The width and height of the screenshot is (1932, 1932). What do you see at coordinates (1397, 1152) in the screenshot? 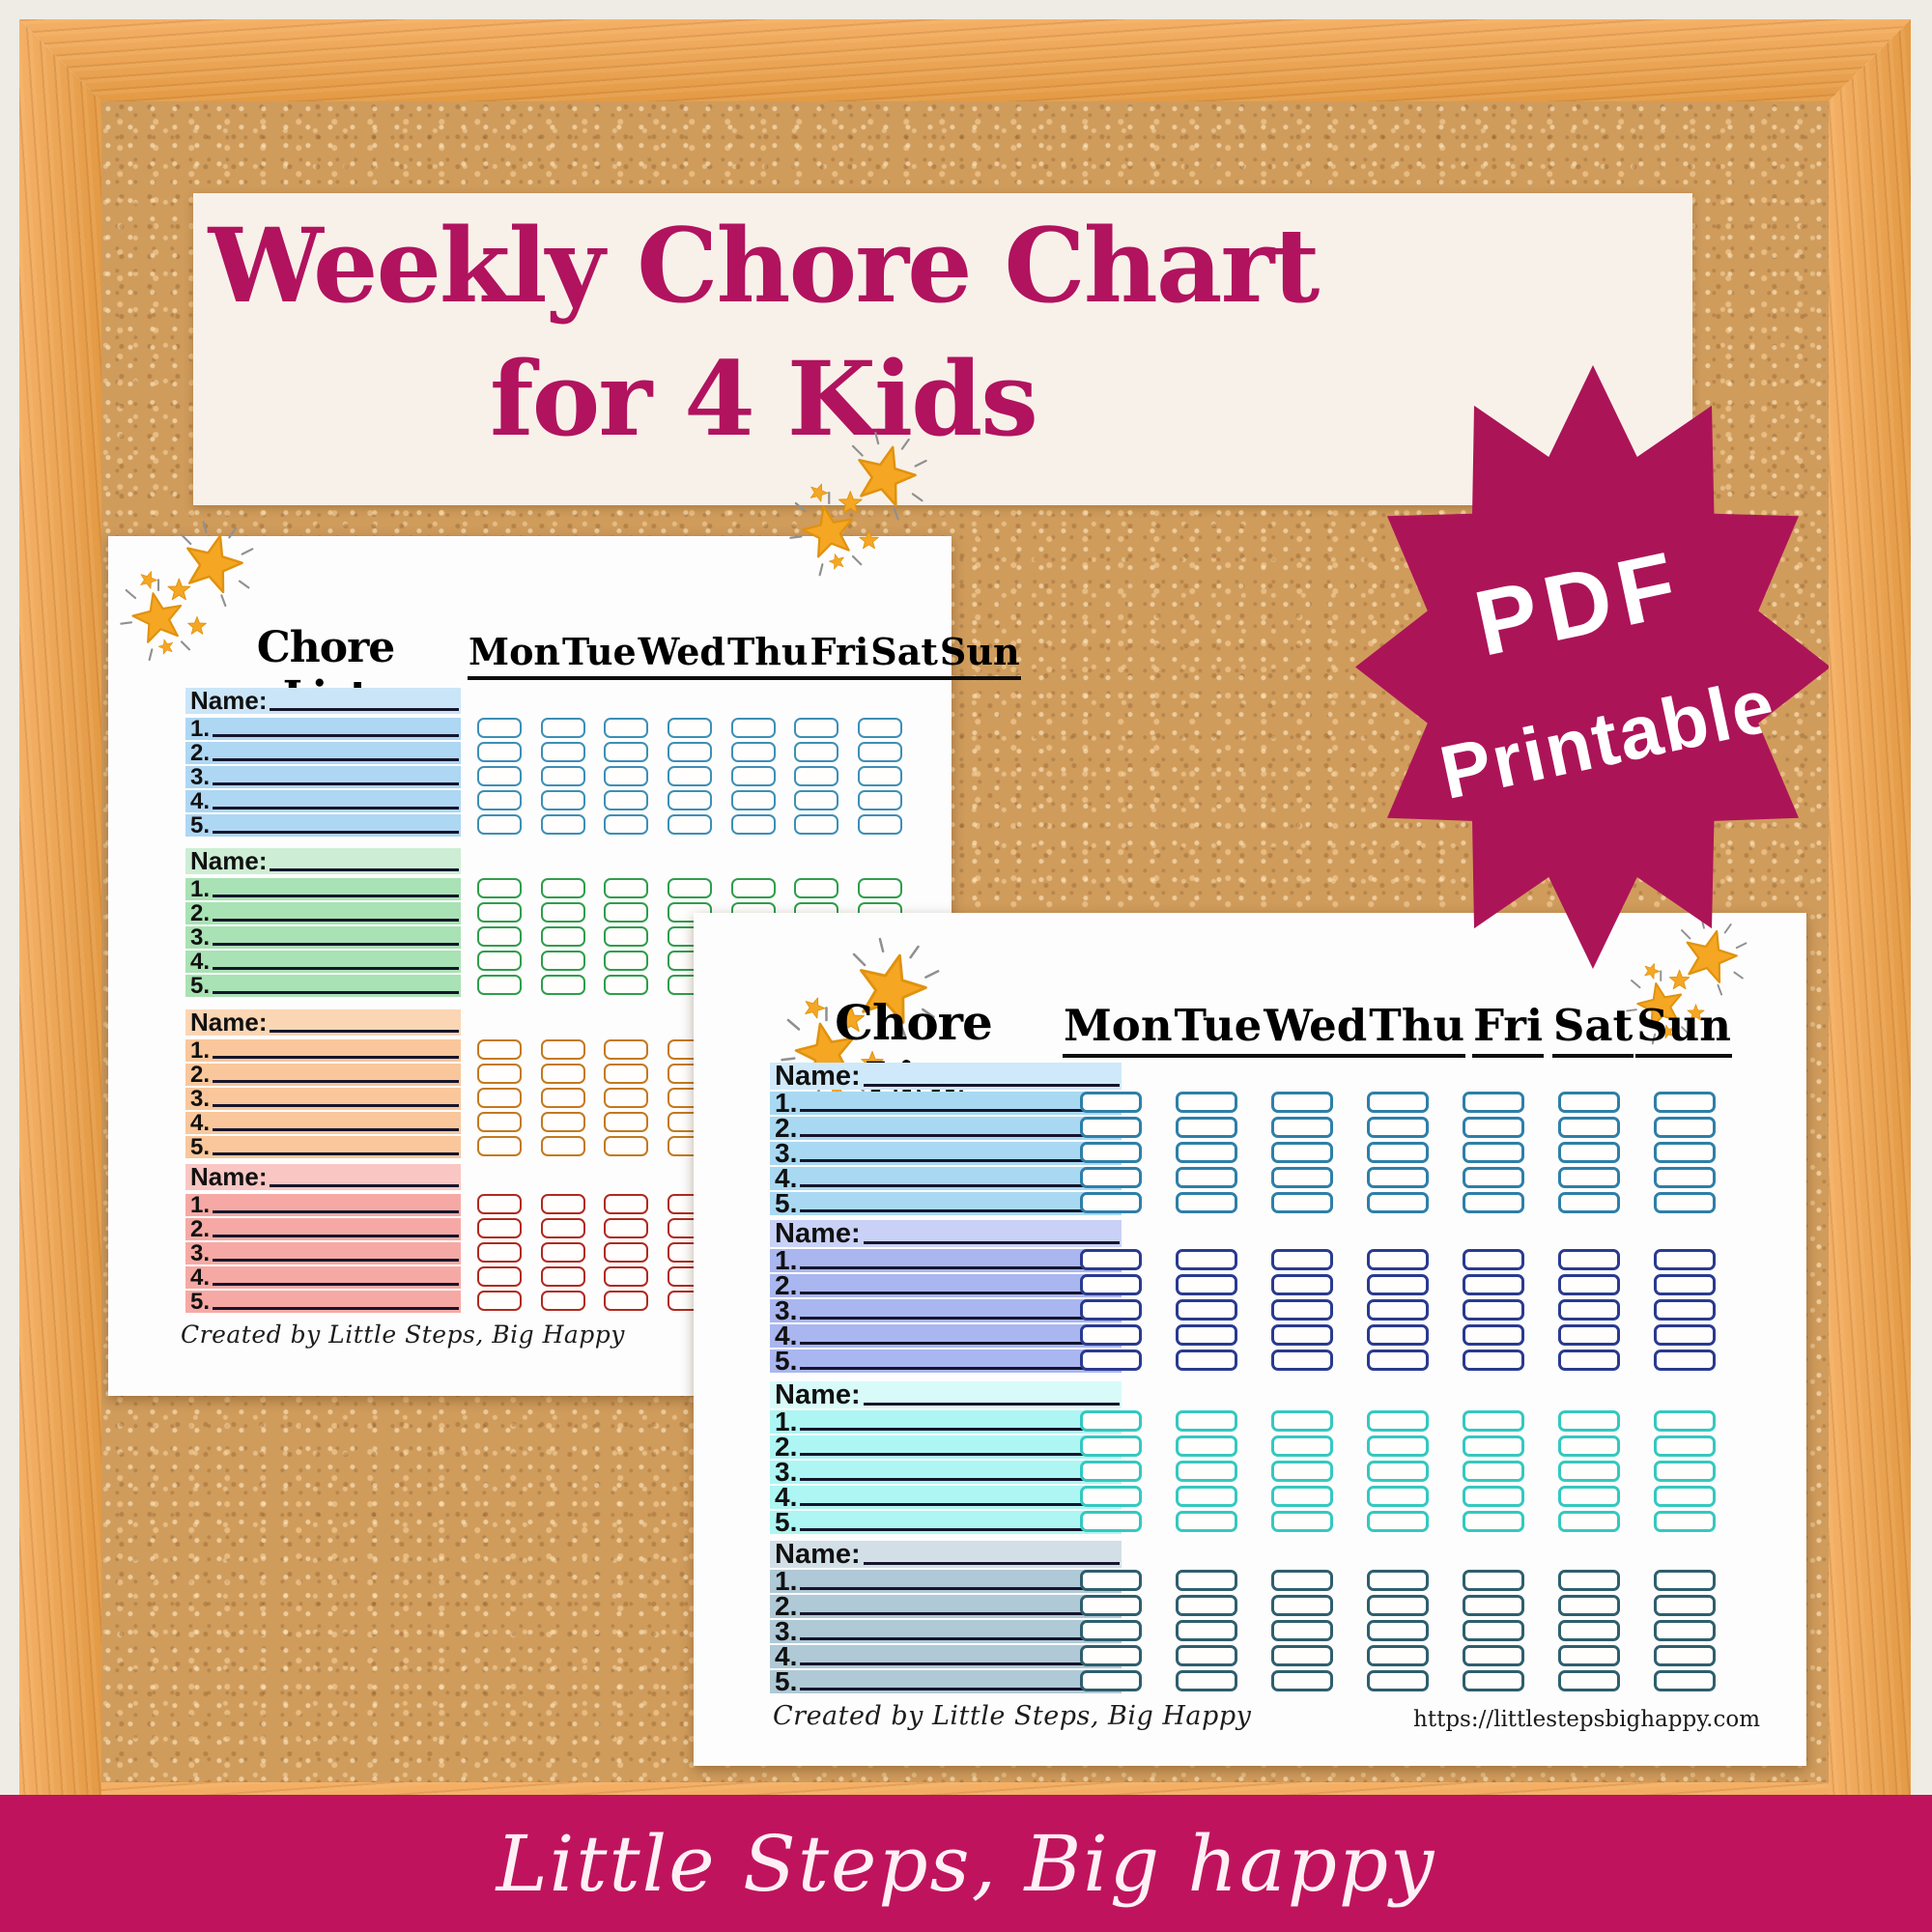
I see `checkbox-grid-sky-blue` at bounding box center [1397, 1152].